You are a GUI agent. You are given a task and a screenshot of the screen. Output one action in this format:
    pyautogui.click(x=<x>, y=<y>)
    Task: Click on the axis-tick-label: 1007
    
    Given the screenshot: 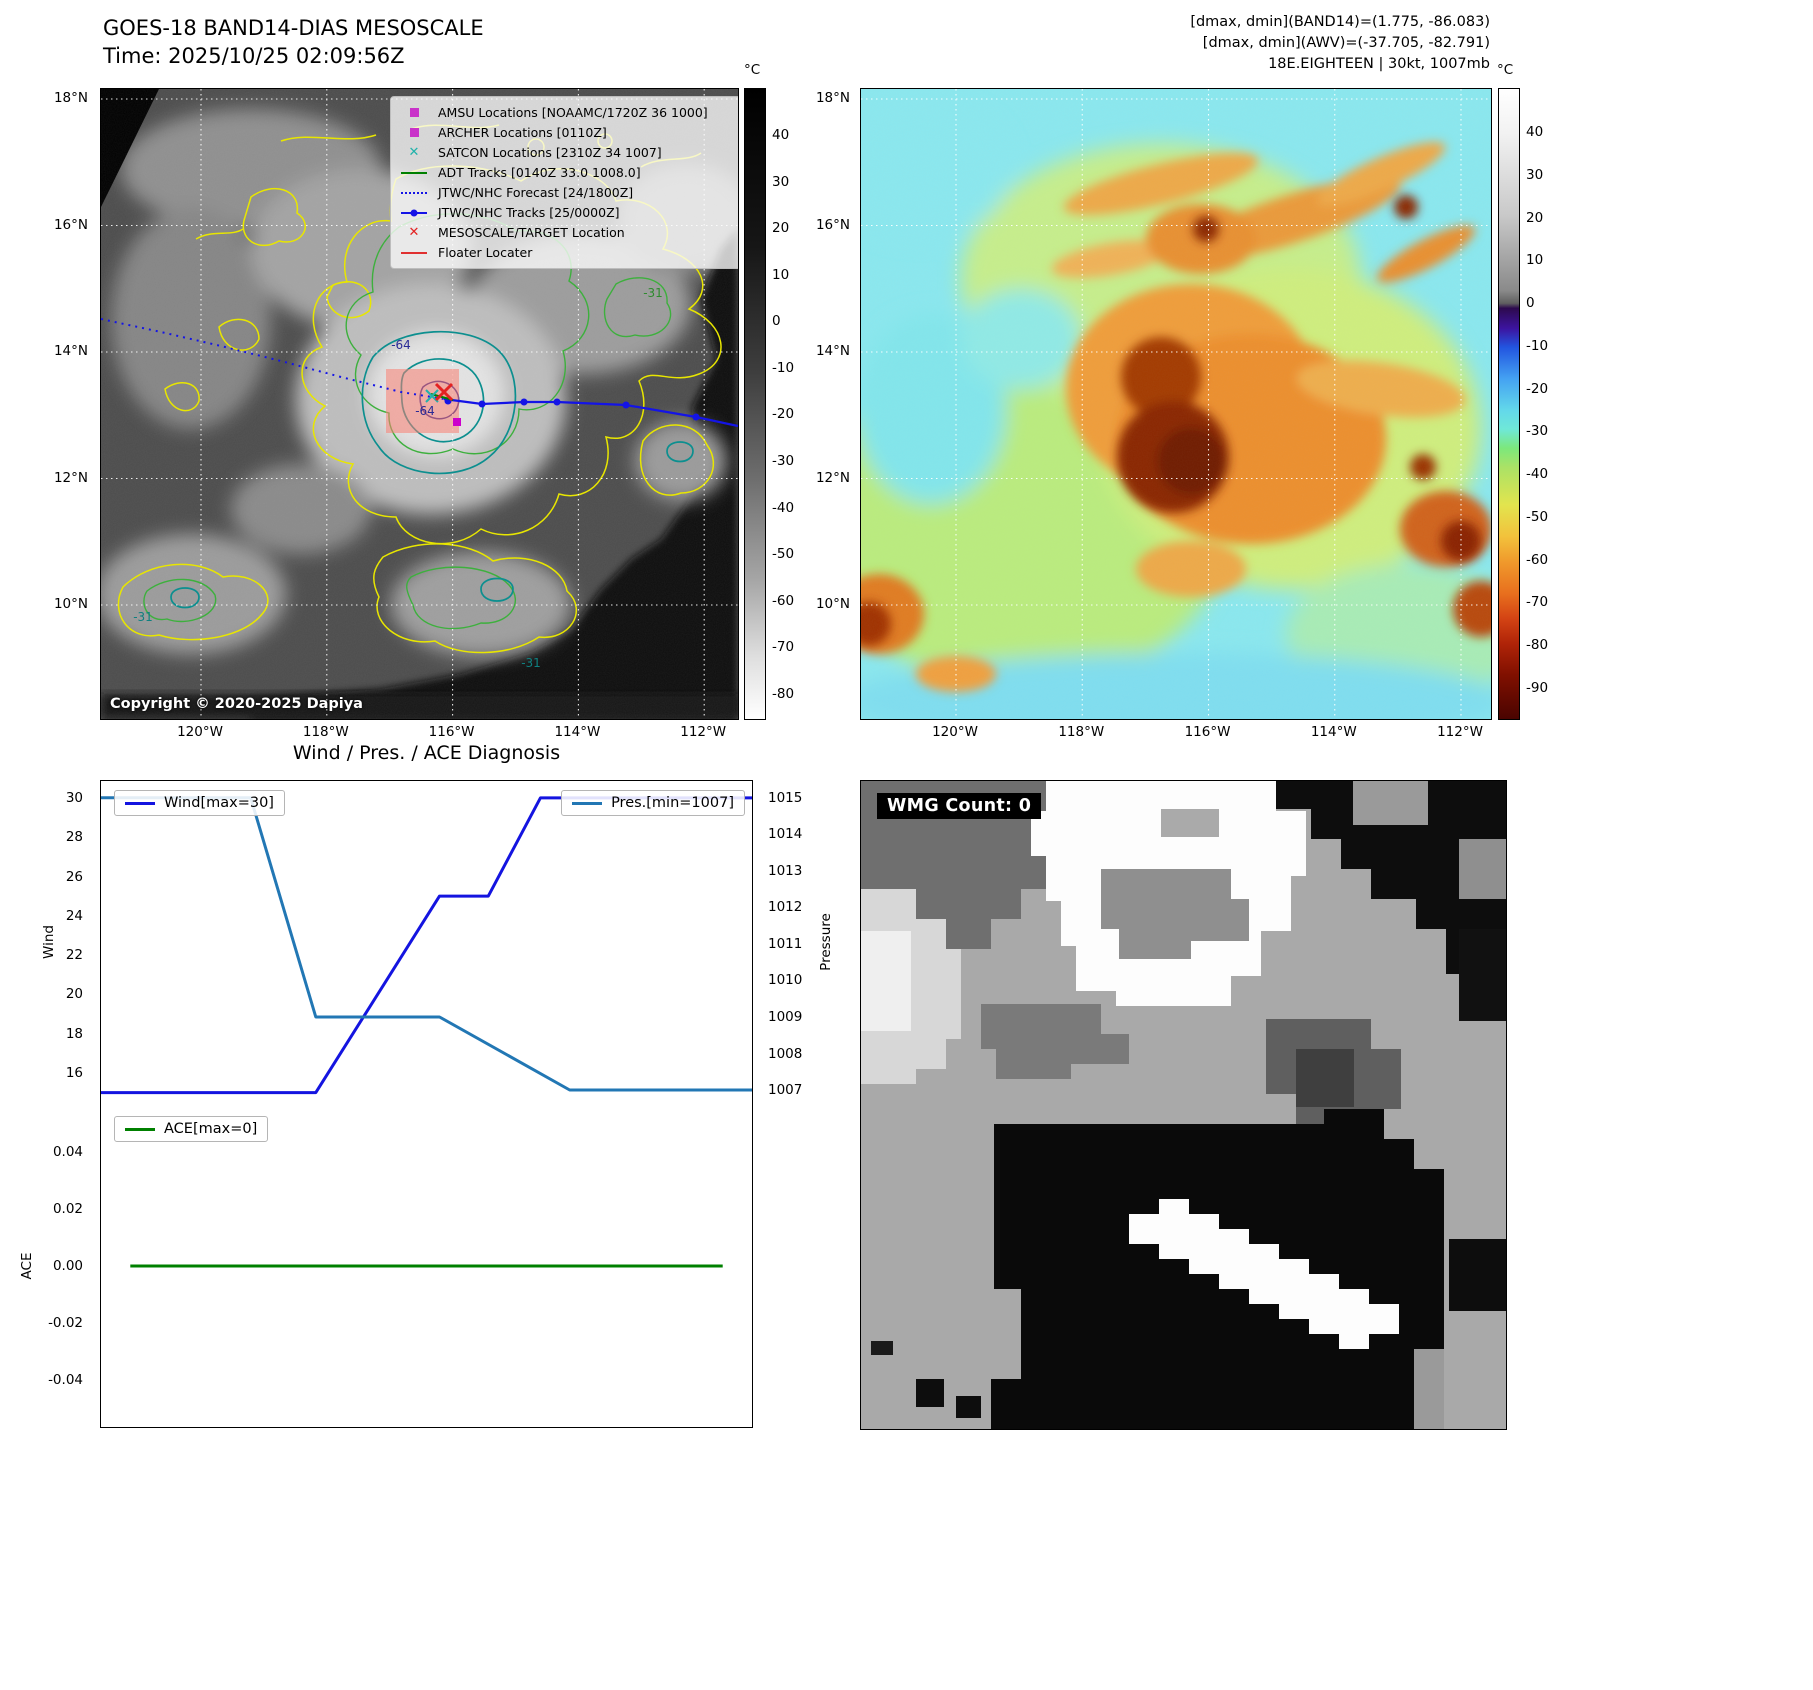 What is the action you would take?
    pyautogui.click(x=785, y=1090)
    